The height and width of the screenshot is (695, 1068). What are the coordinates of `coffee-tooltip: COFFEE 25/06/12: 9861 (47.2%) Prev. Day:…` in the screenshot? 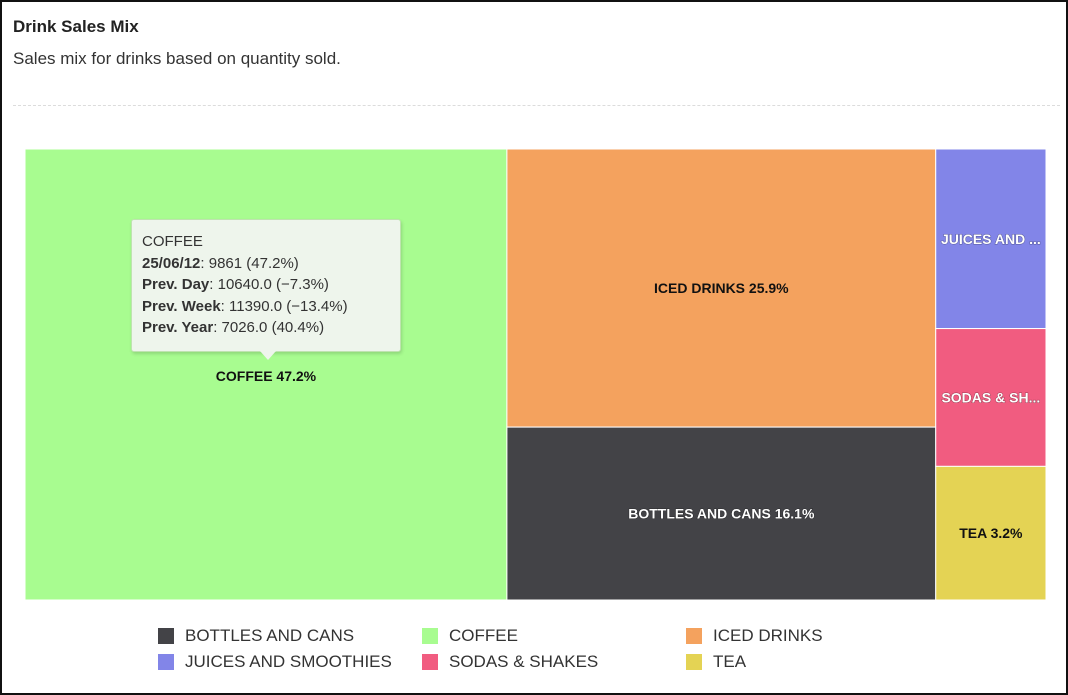 It's located at (266, 289).